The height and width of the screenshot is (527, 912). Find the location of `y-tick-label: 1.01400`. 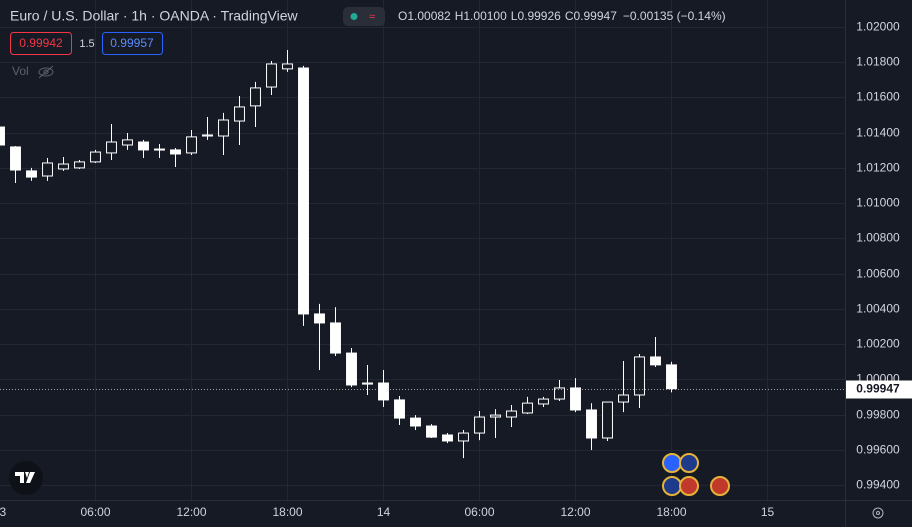

y-tick-label: 1.01400 is located at coordinates (878, 133).